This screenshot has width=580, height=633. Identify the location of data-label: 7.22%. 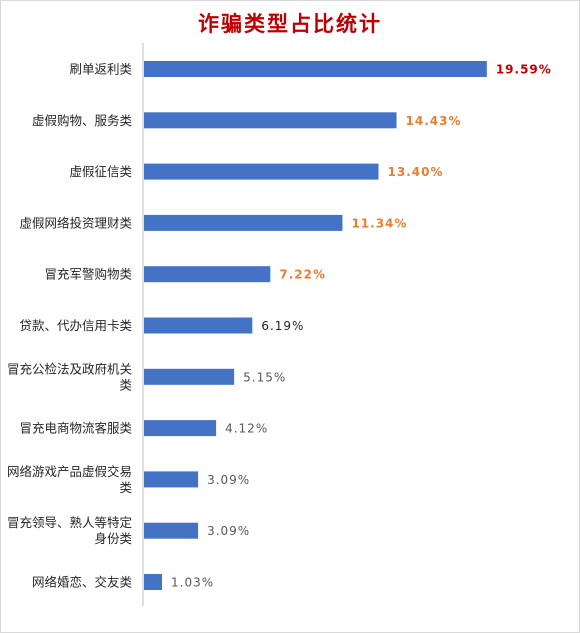
(302, 275).